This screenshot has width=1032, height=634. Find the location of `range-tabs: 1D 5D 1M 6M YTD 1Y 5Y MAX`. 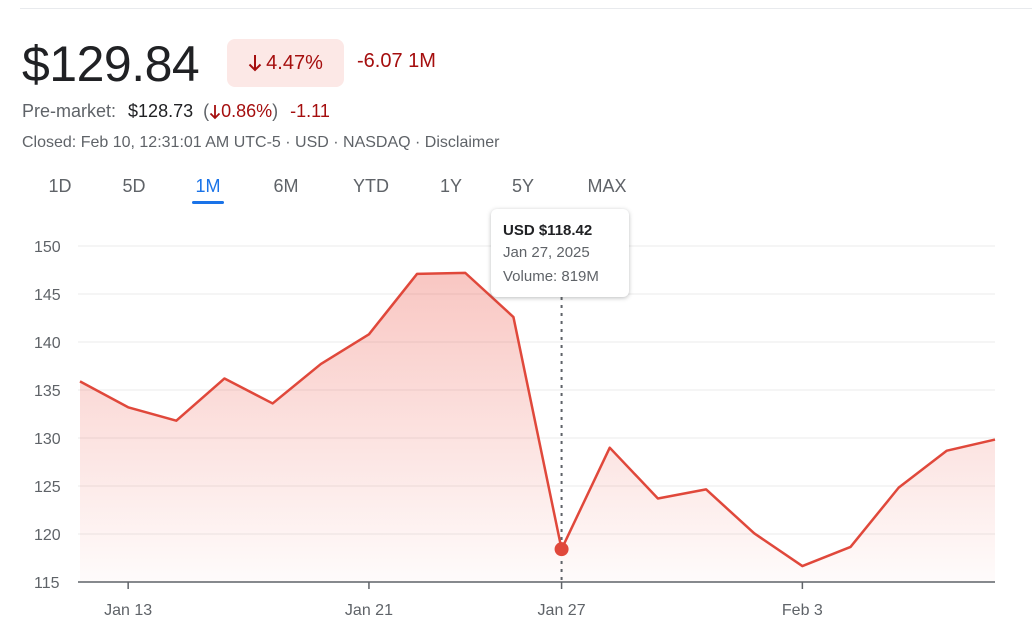

range-tabs: 1D 5D 1M 6M YTD 1Y 5Y MAX is located at coordinates (340, 190).